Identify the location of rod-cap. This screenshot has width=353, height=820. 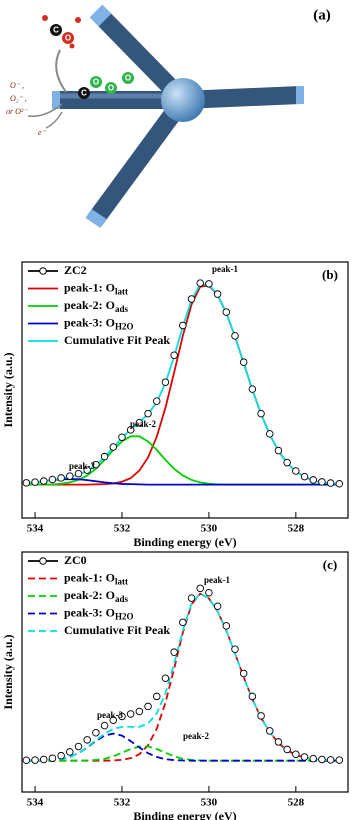
(100, 15).